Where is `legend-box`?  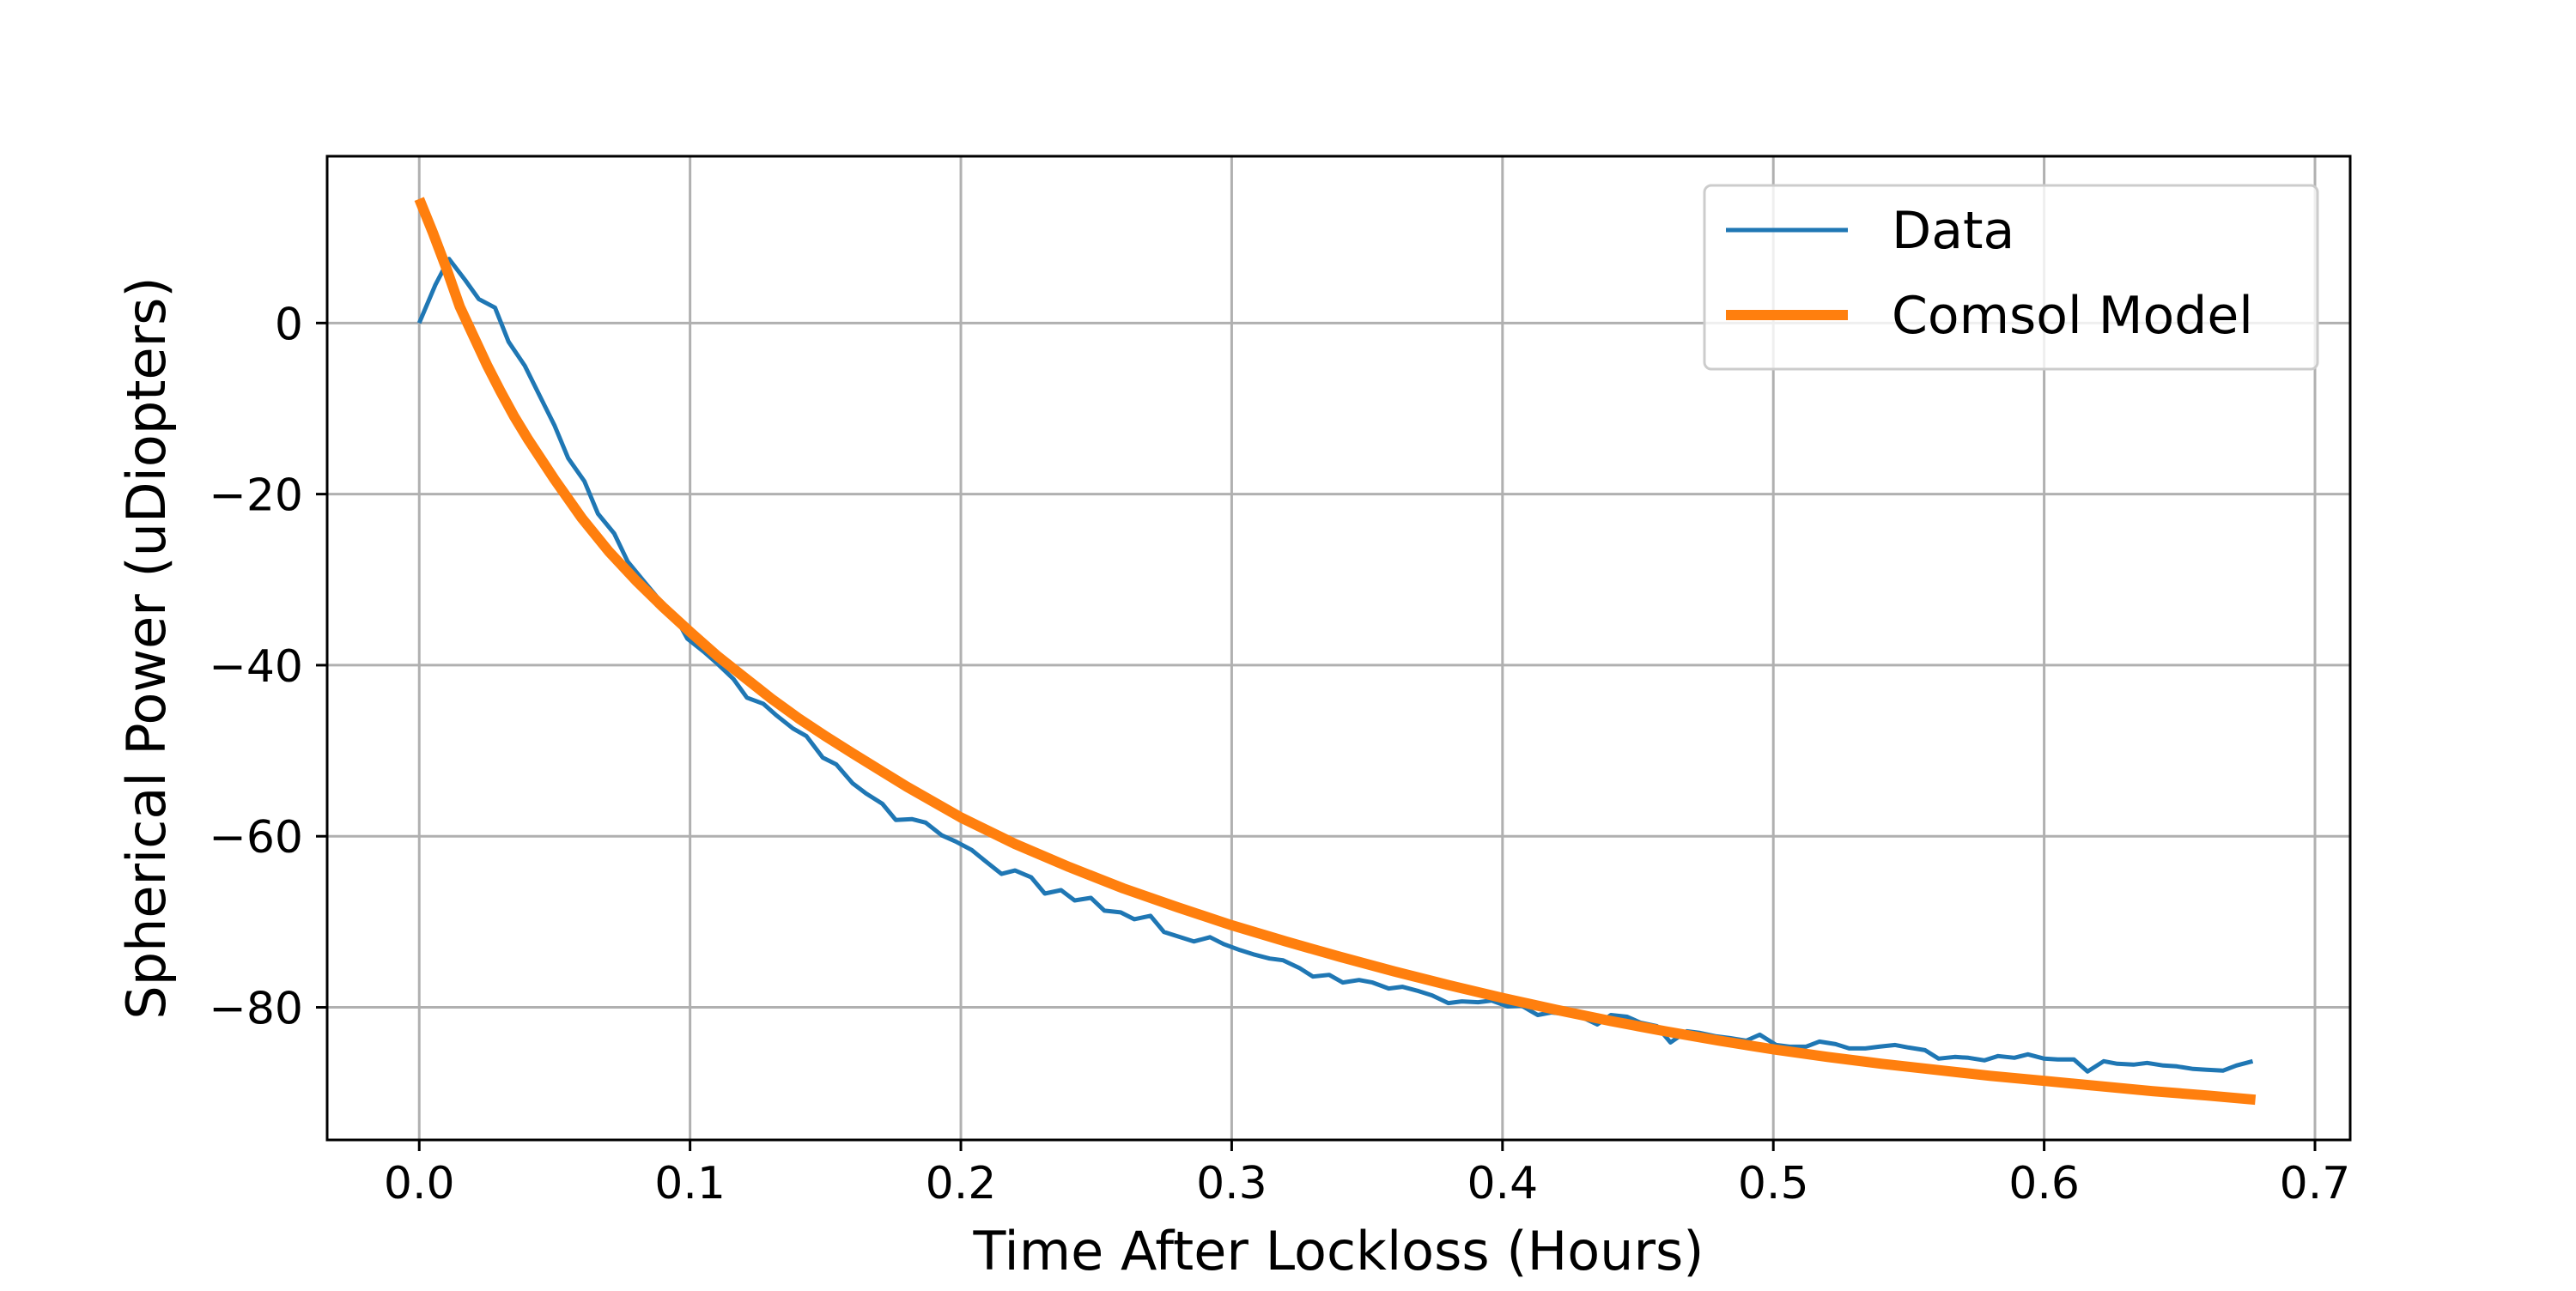
legend-box is located at coordinates (2011, 277).